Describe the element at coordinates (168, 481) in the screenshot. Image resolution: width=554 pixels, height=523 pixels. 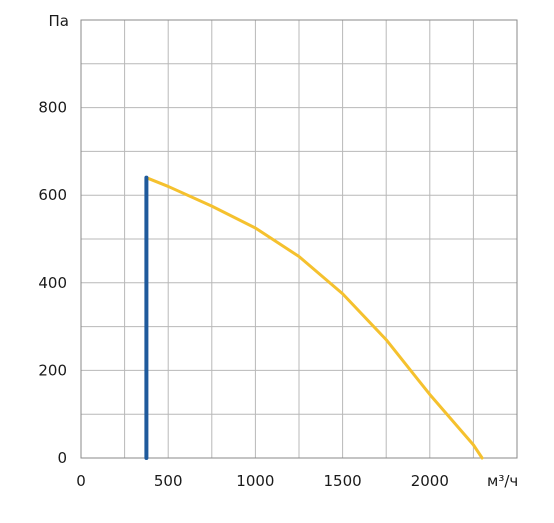
I see `x-tick-label: 500` at that location.